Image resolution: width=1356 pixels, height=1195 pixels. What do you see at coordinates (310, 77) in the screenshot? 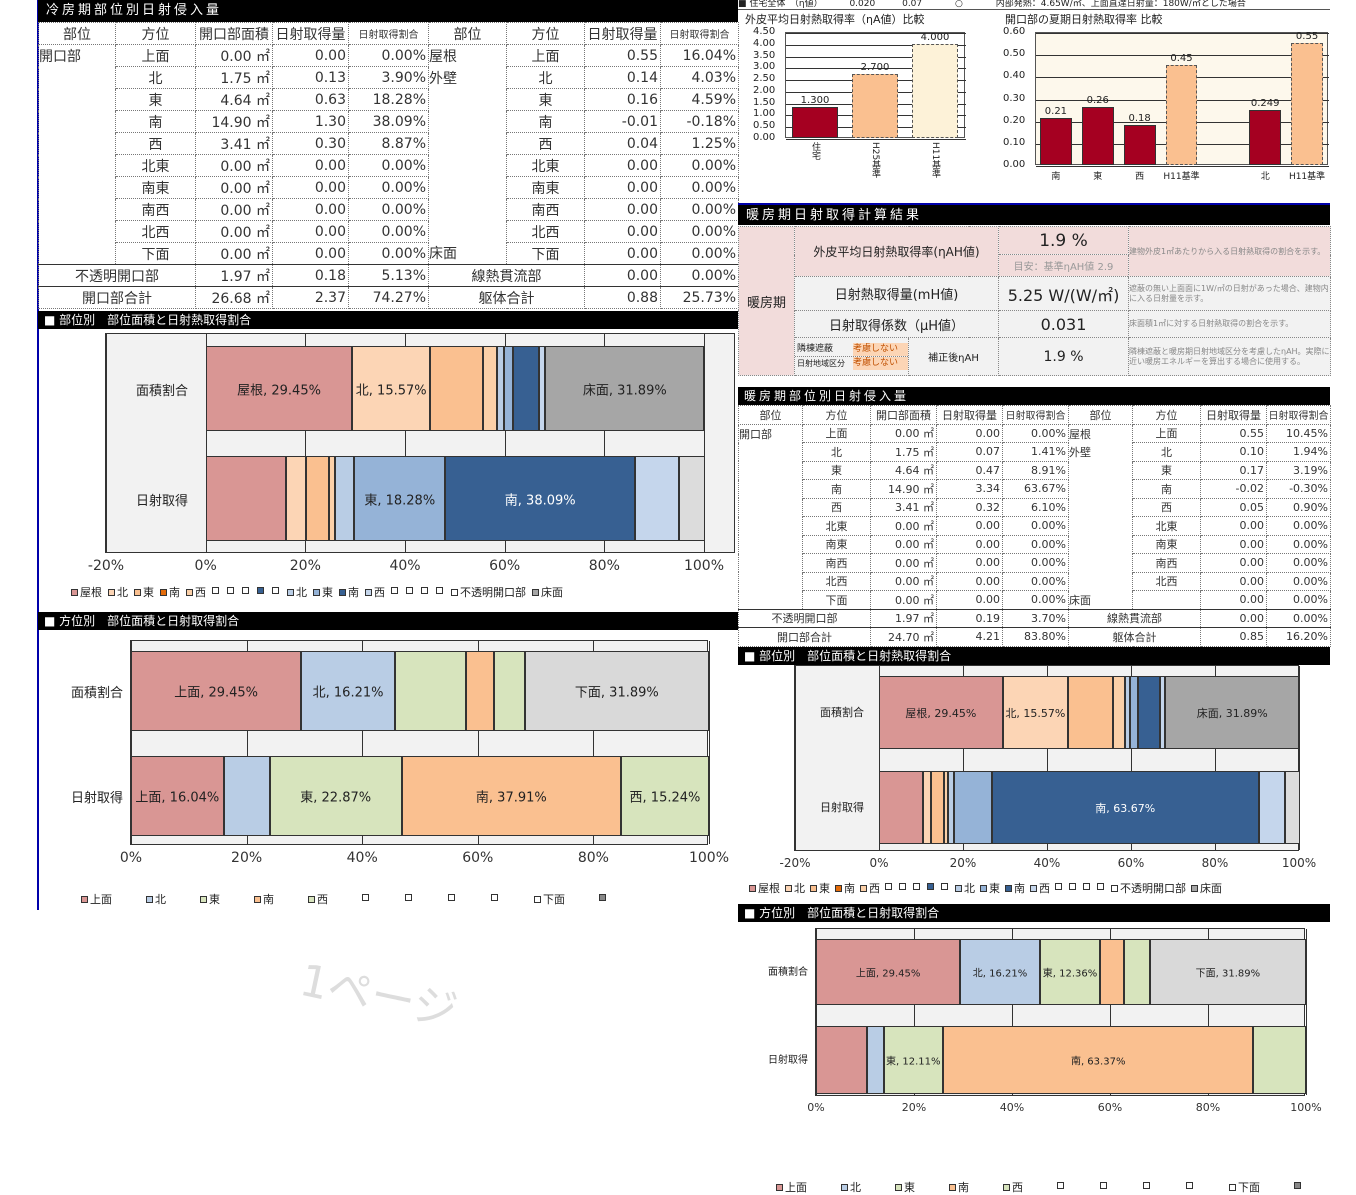
I see `table-cell: 0.13` at bounding box center [310, 77].